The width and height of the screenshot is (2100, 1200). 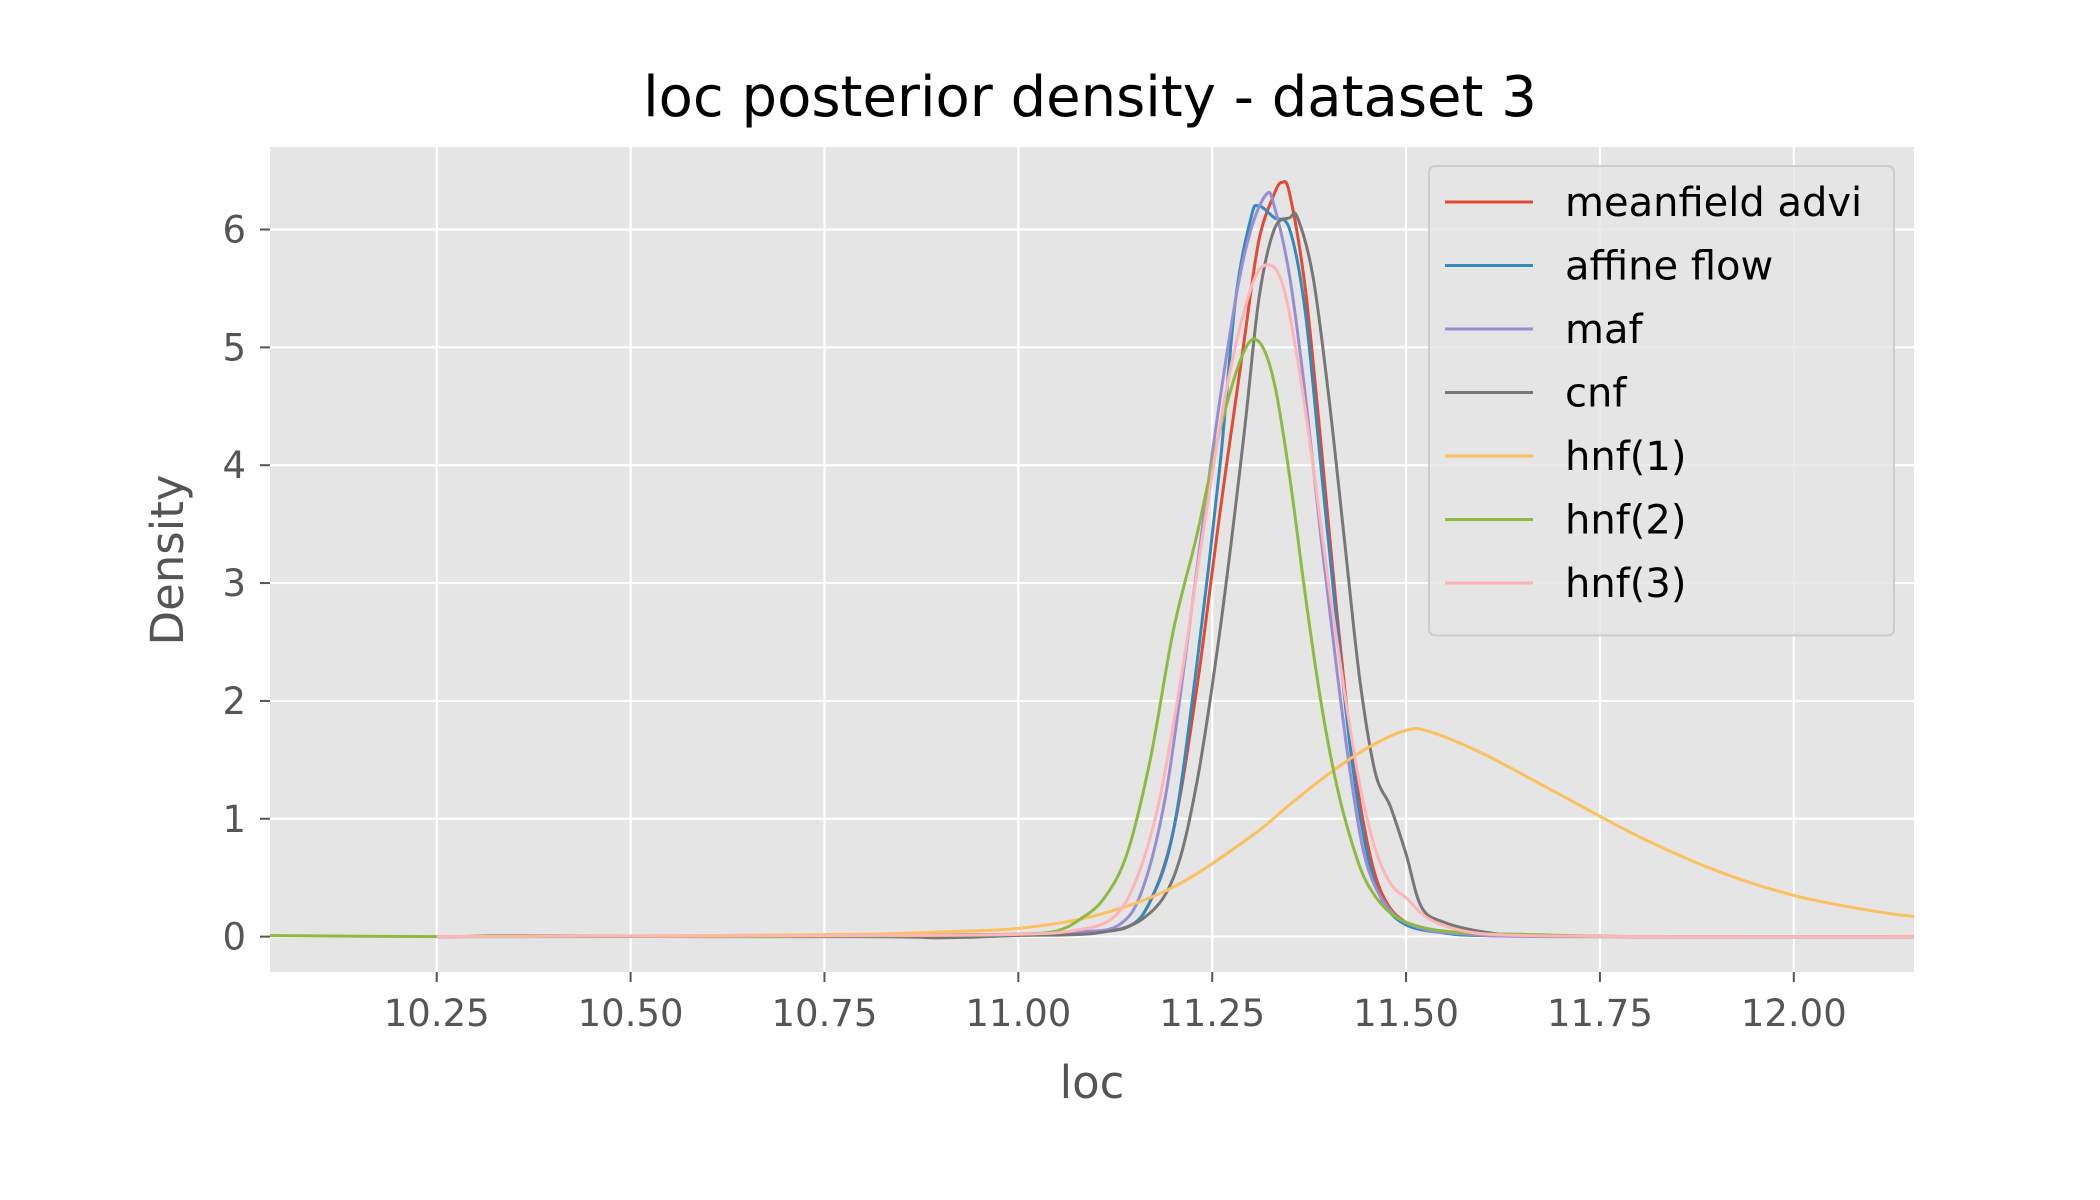 What do you see at coordinates (234, 465) in the screenshot?
I see `y-tick-label: 4` at bounding box center [234, 465].